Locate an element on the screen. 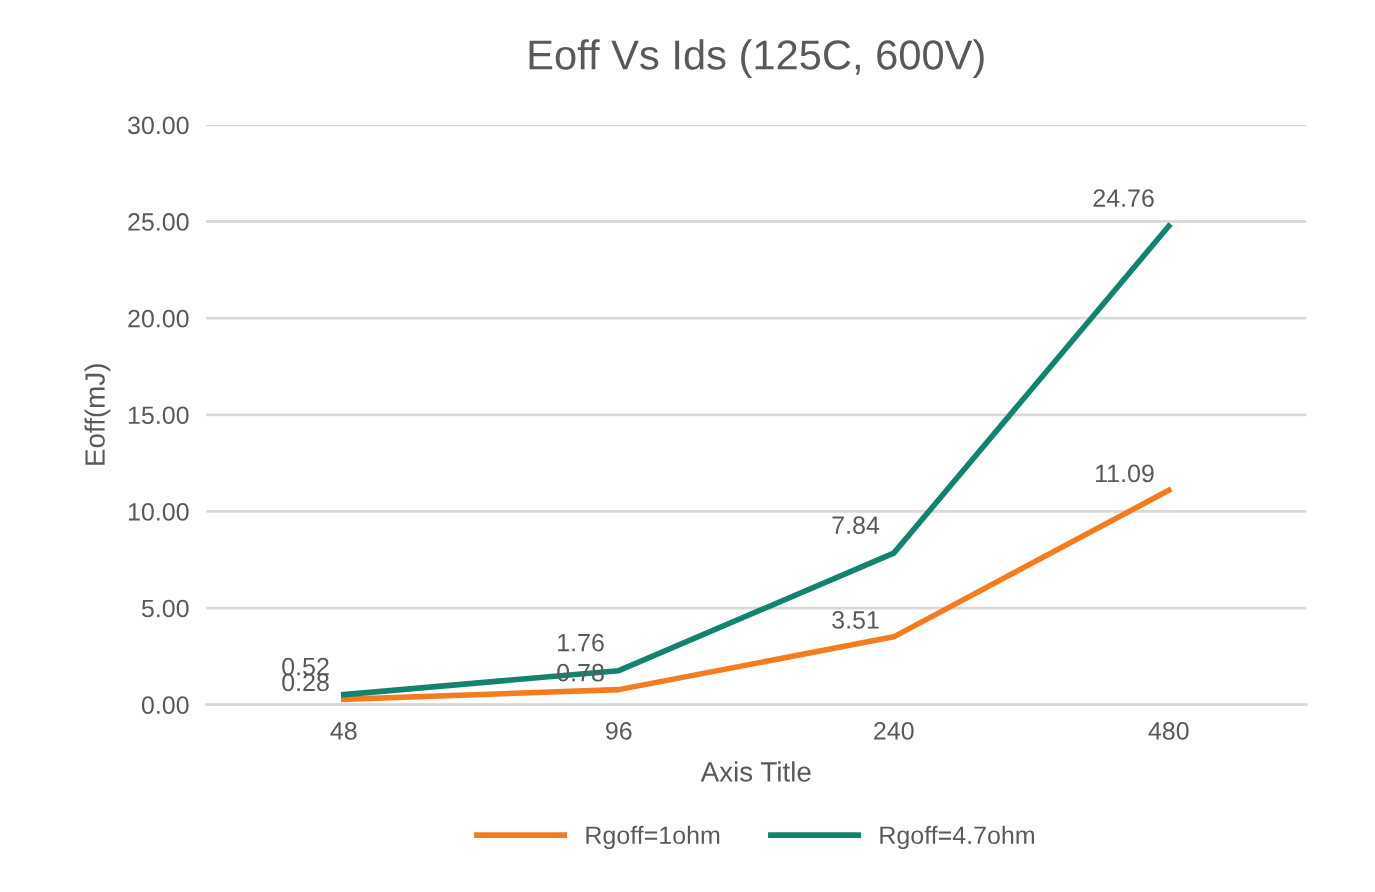 The width and height of the screenshot is (1375, 892). data-label: 11.09 is located at coordinates (1125, 473).